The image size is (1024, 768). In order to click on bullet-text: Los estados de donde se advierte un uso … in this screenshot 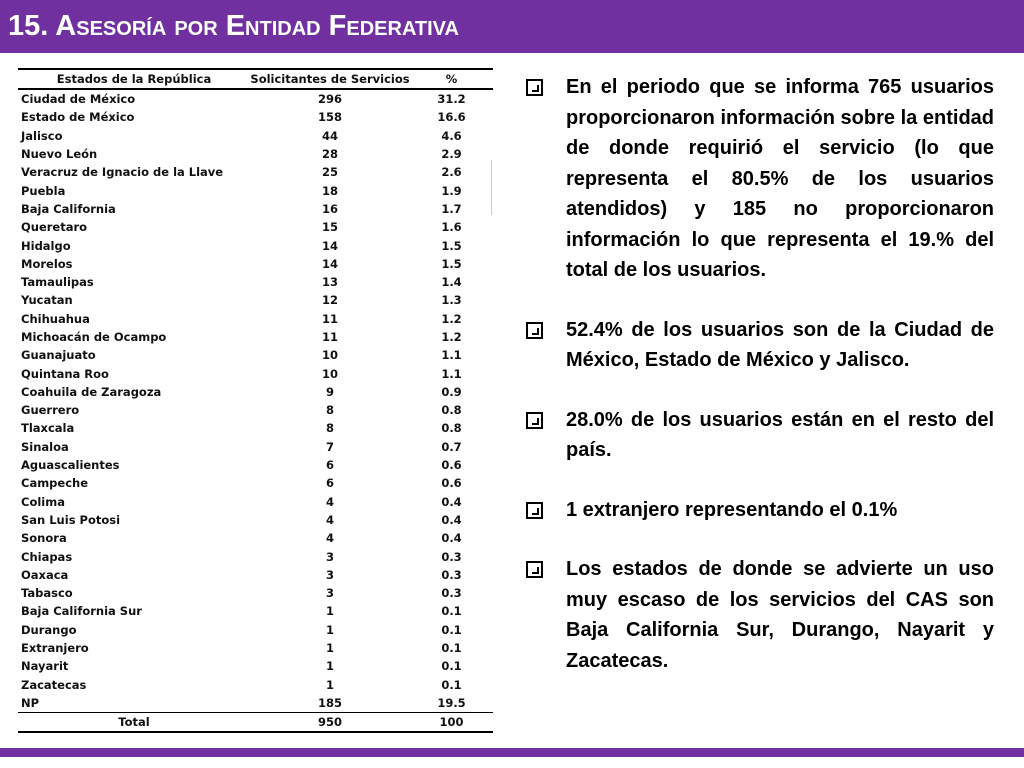, I will do `click(780, 615)`.